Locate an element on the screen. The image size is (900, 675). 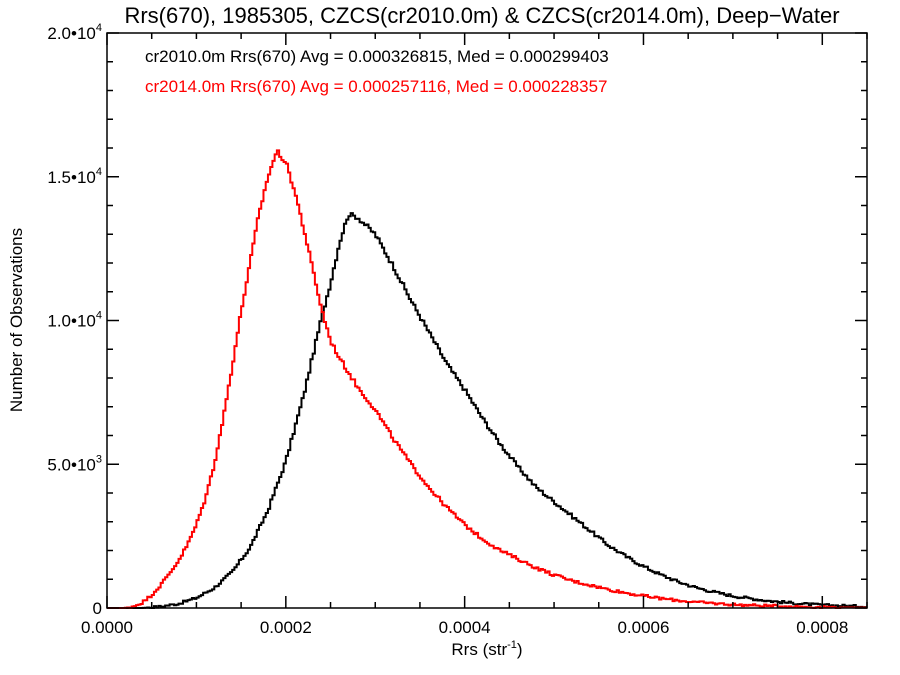
x-axis-label: Rrs (str-1) is located at coordinates (486, 649).